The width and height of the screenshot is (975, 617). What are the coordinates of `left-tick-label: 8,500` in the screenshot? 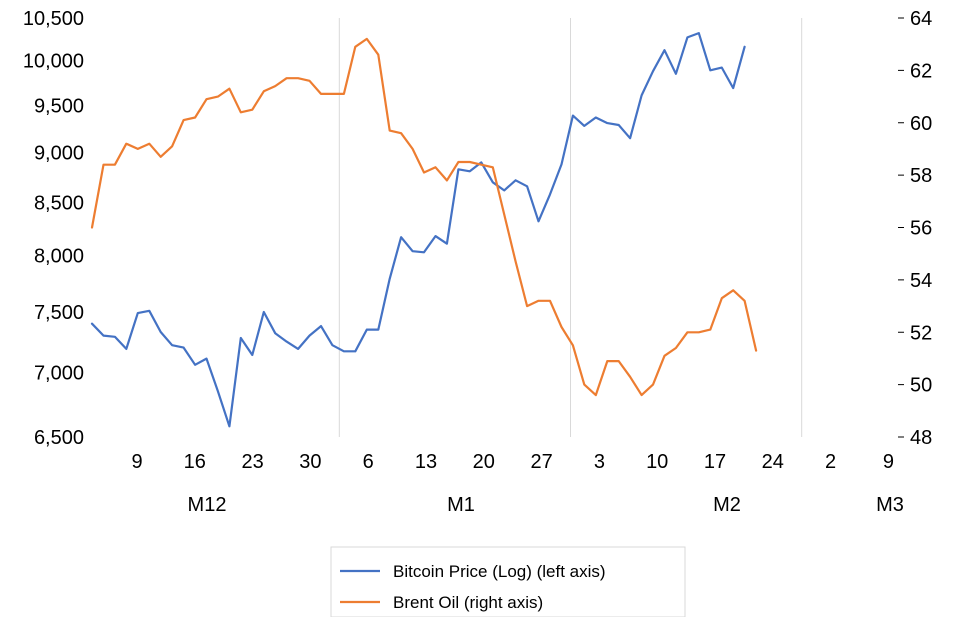 It's located at (59, 204).